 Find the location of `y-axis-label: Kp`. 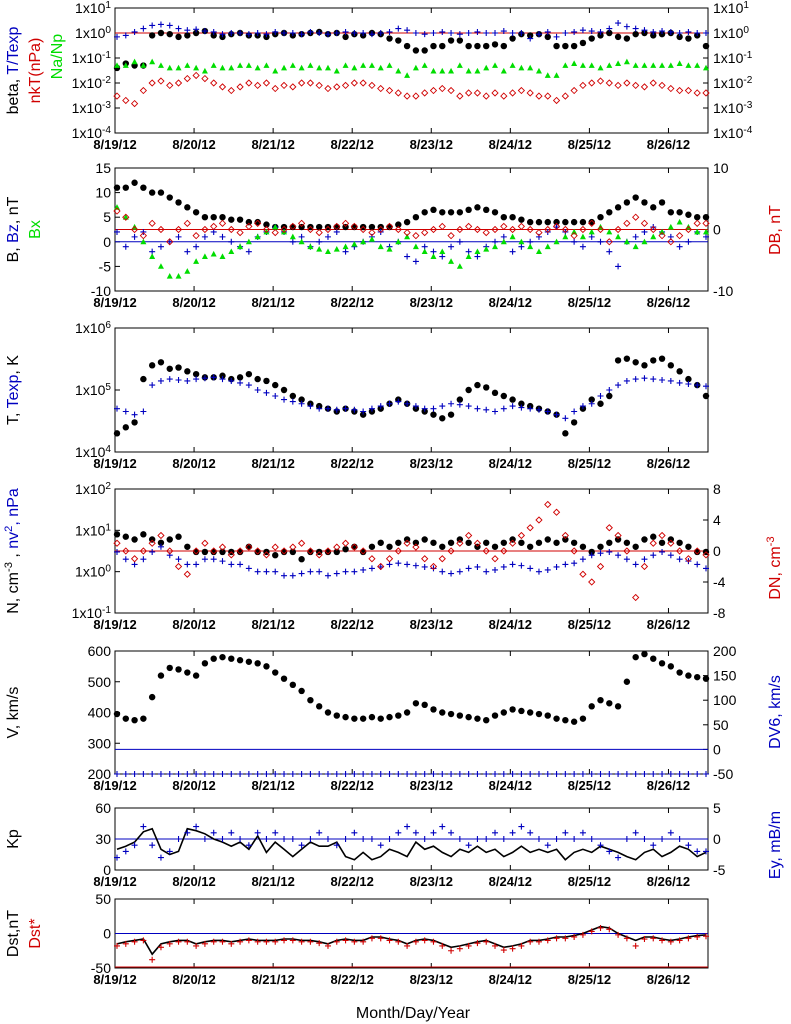

y-axis-label: Kp is located at coordinates (13, 839).